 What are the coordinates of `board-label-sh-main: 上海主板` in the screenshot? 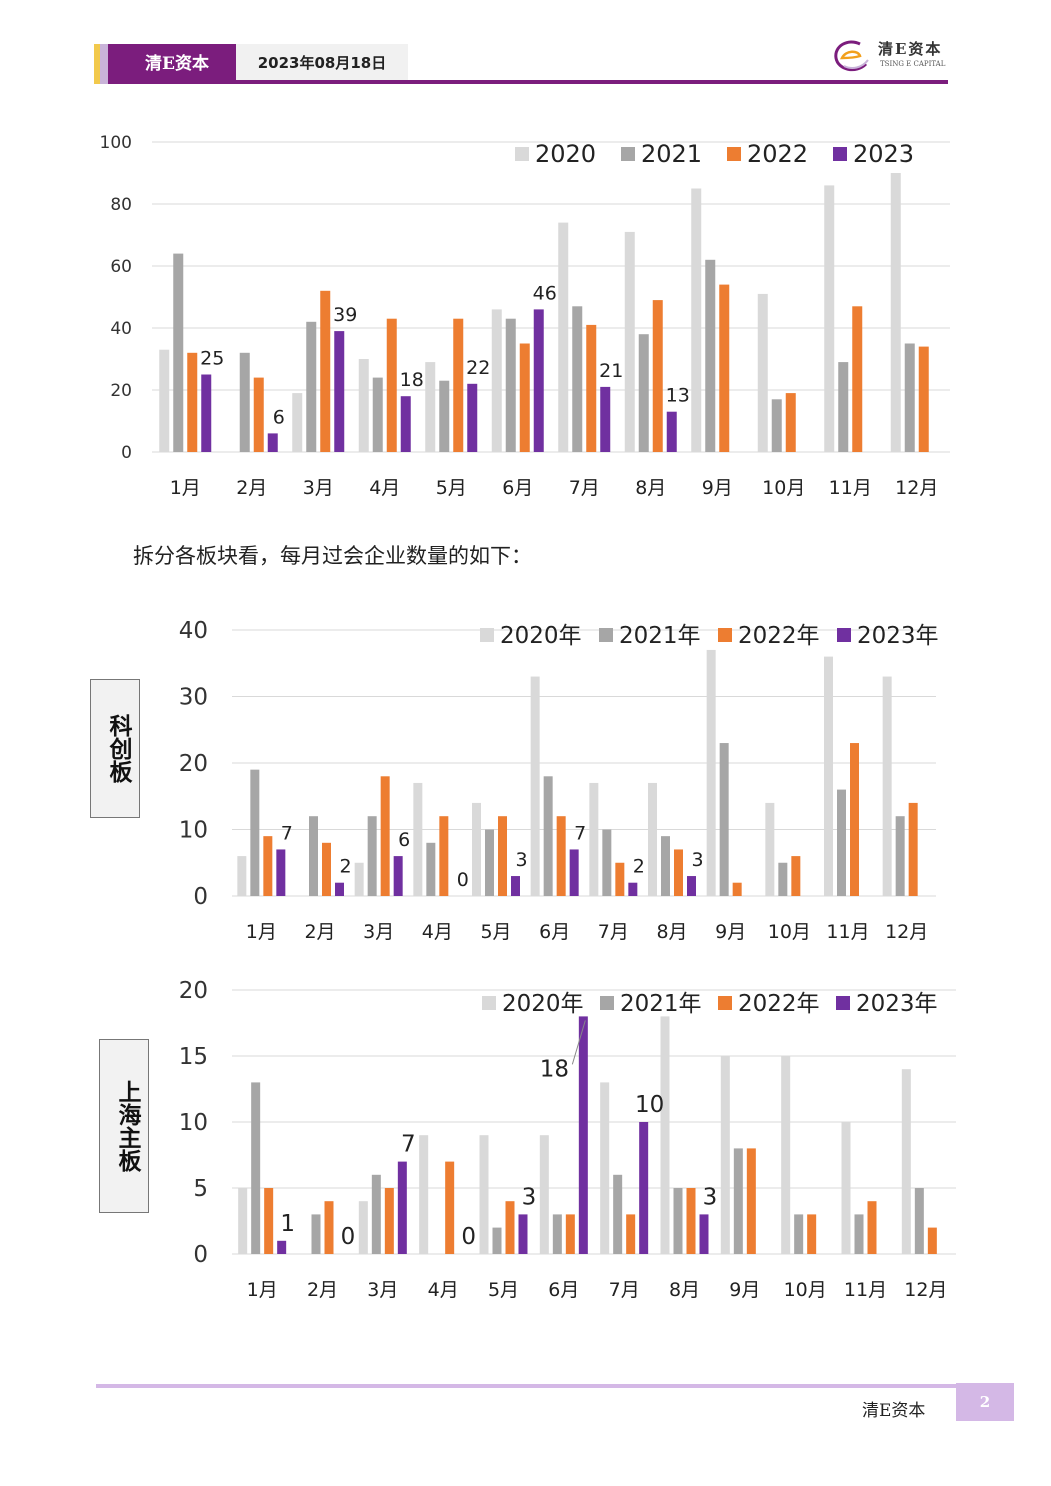 It's located at (124, 1126).